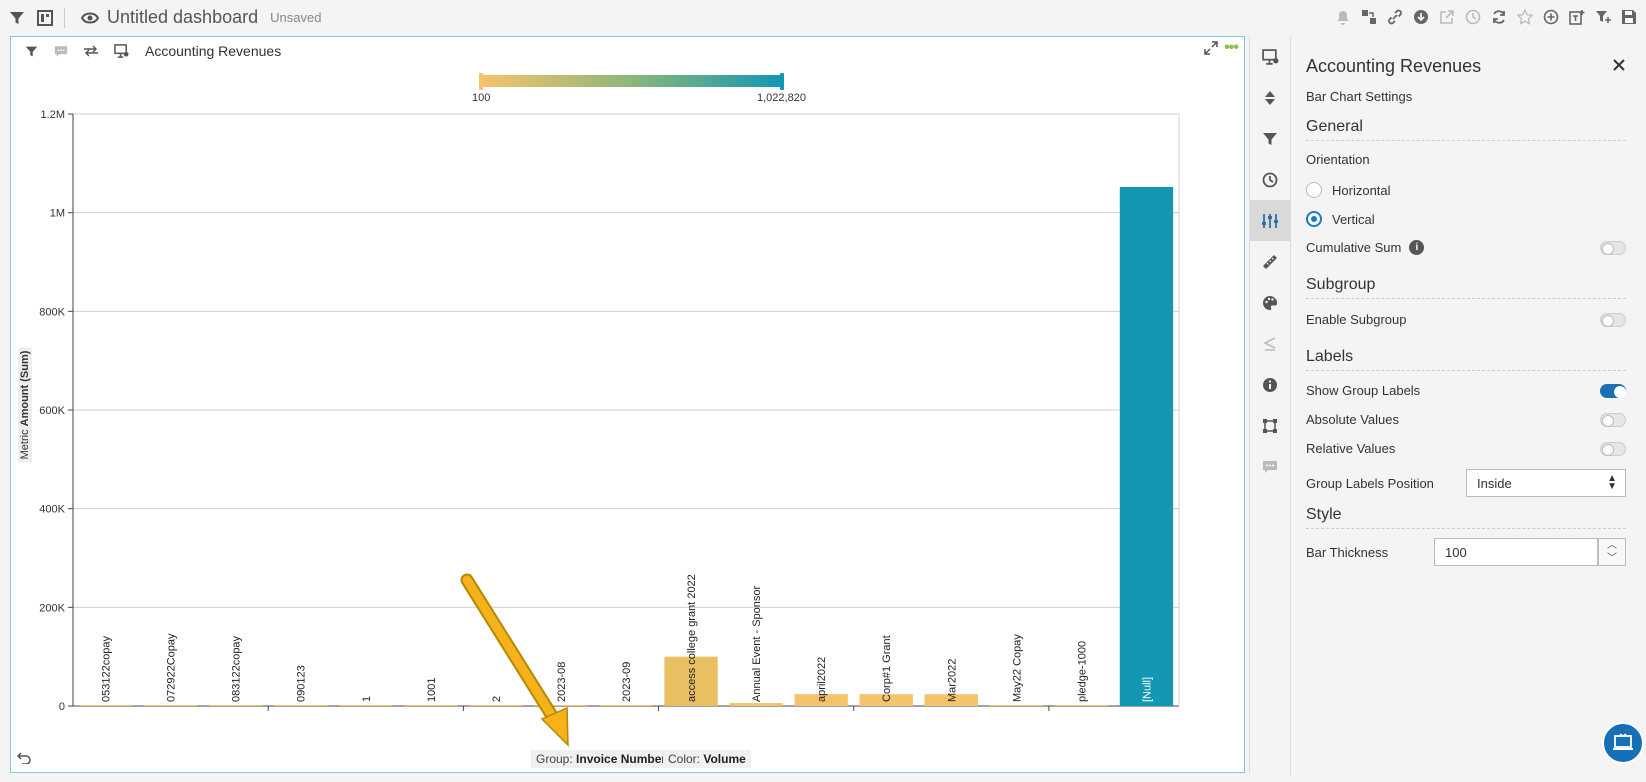 Image resolution: width=1646 pixels, height=782 pixels. Describe the element at coordinates (1613, 390) in the screenshot. I see `show-group-labels-toggle` at that location.